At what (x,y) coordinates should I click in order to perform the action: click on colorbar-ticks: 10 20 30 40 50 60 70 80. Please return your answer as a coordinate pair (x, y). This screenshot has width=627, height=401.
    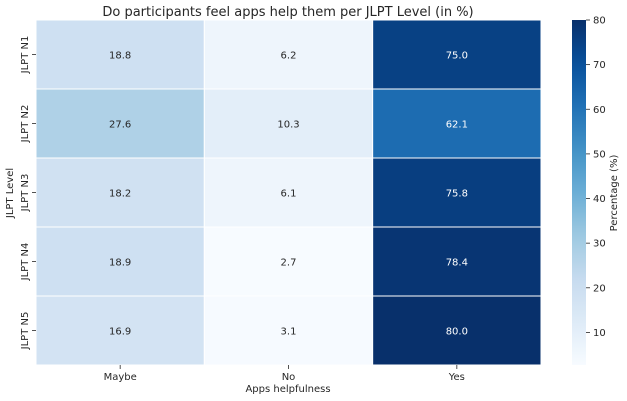
    Looking at the image, I should click on (596, 177).